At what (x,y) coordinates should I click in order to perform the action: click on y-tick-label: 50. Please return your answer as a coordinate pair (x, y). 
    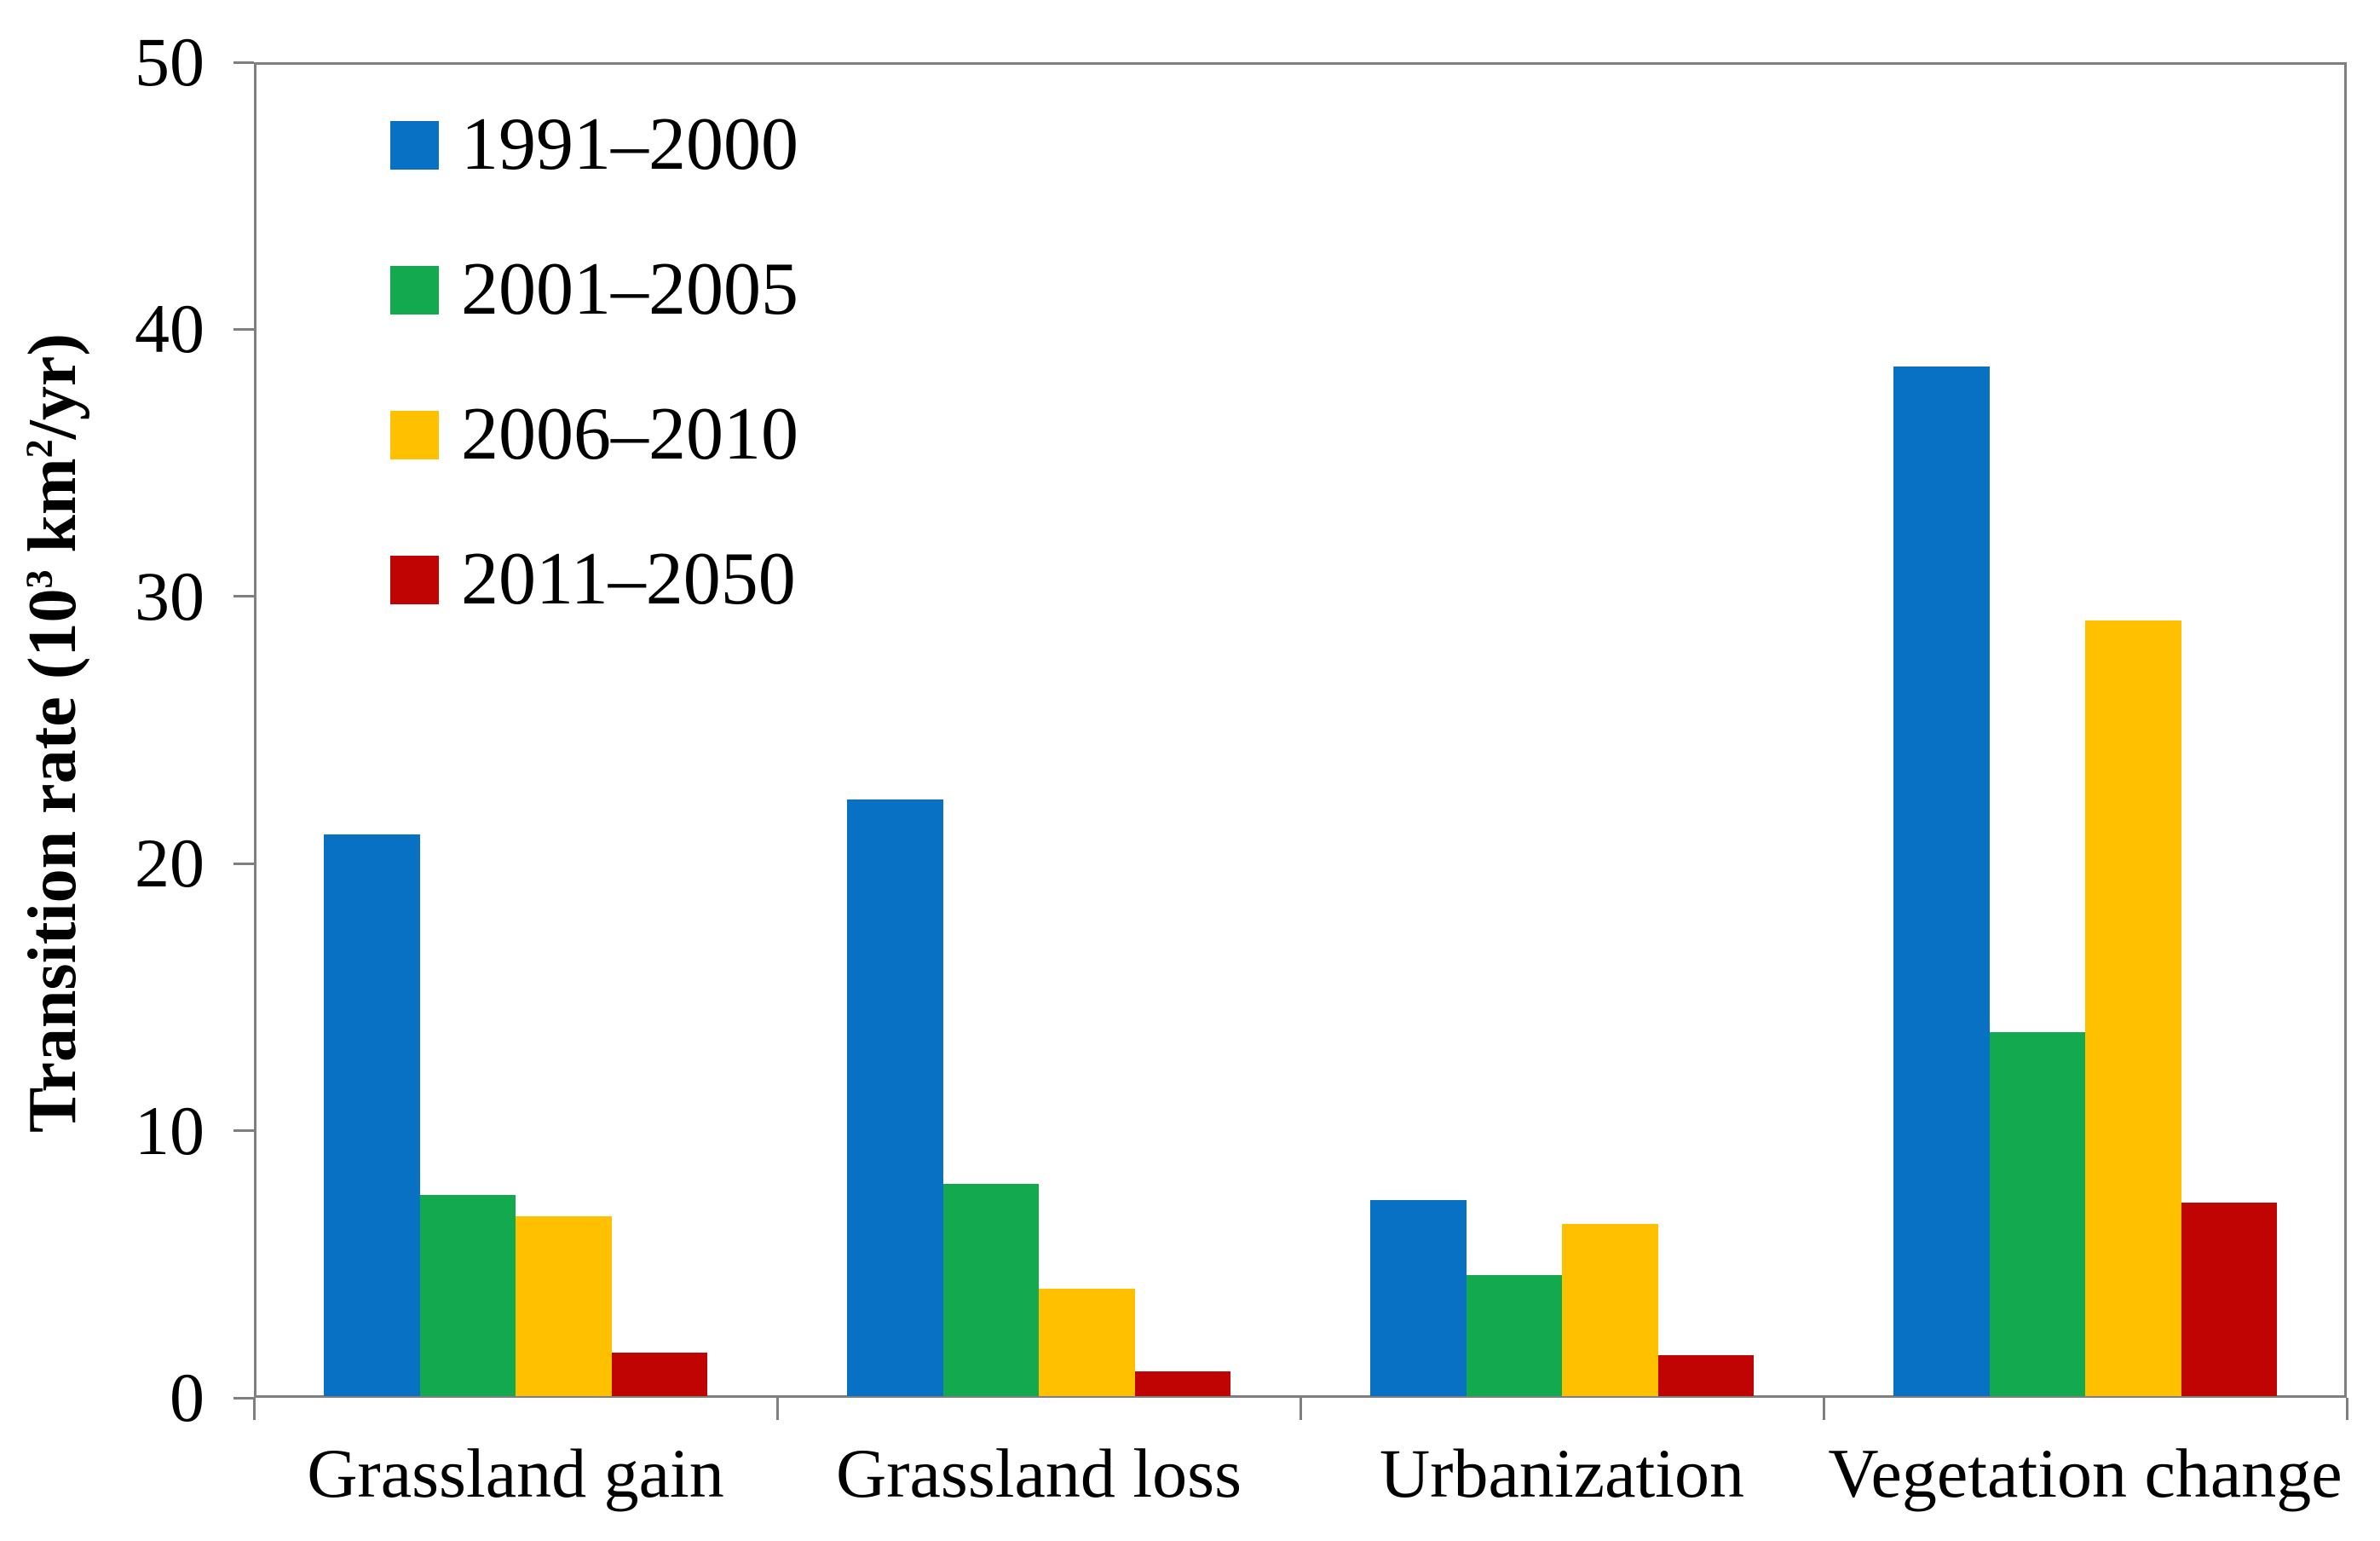
    Looking at the image, I should click on (170, 62).